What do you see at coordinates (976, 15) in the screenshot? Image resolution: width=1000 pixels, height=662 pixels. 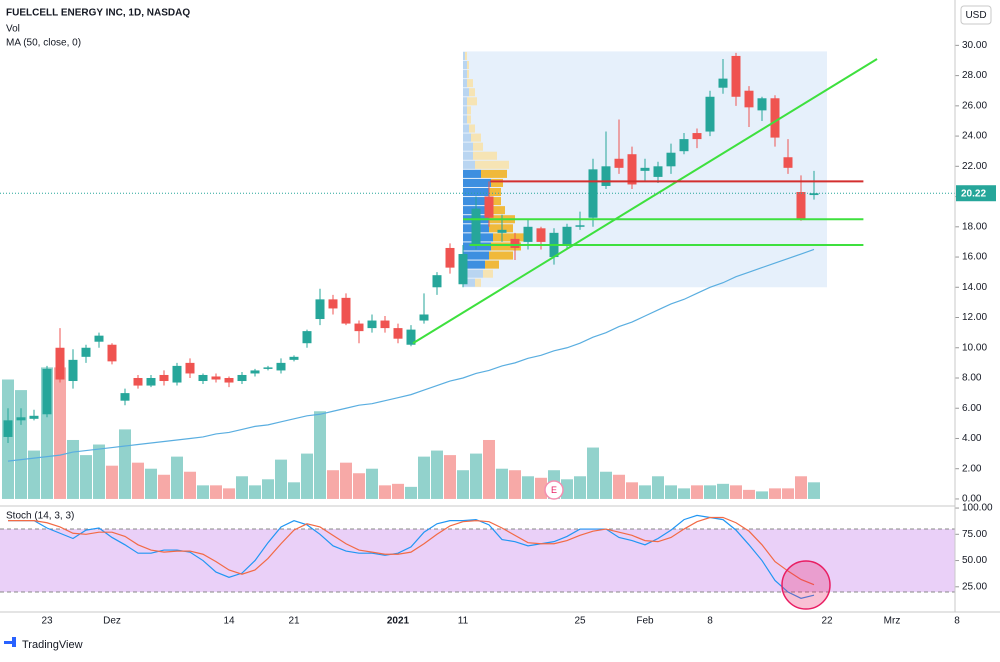 I see `currency-box` at bounding box center [976, 15].